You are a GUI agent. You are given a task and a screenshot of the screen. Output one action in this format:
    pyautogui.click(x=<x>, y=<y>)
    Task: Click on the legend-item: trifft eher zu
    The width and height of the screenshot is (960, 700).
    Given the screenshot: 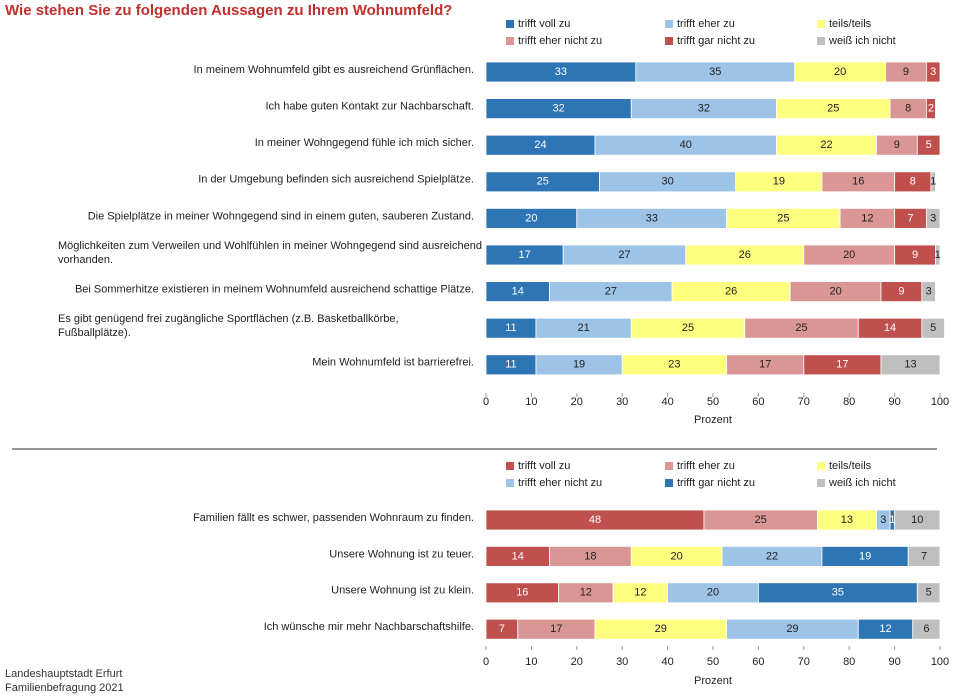 What is the action you would take?
    pyautogui.click(x=700, y=466)
    